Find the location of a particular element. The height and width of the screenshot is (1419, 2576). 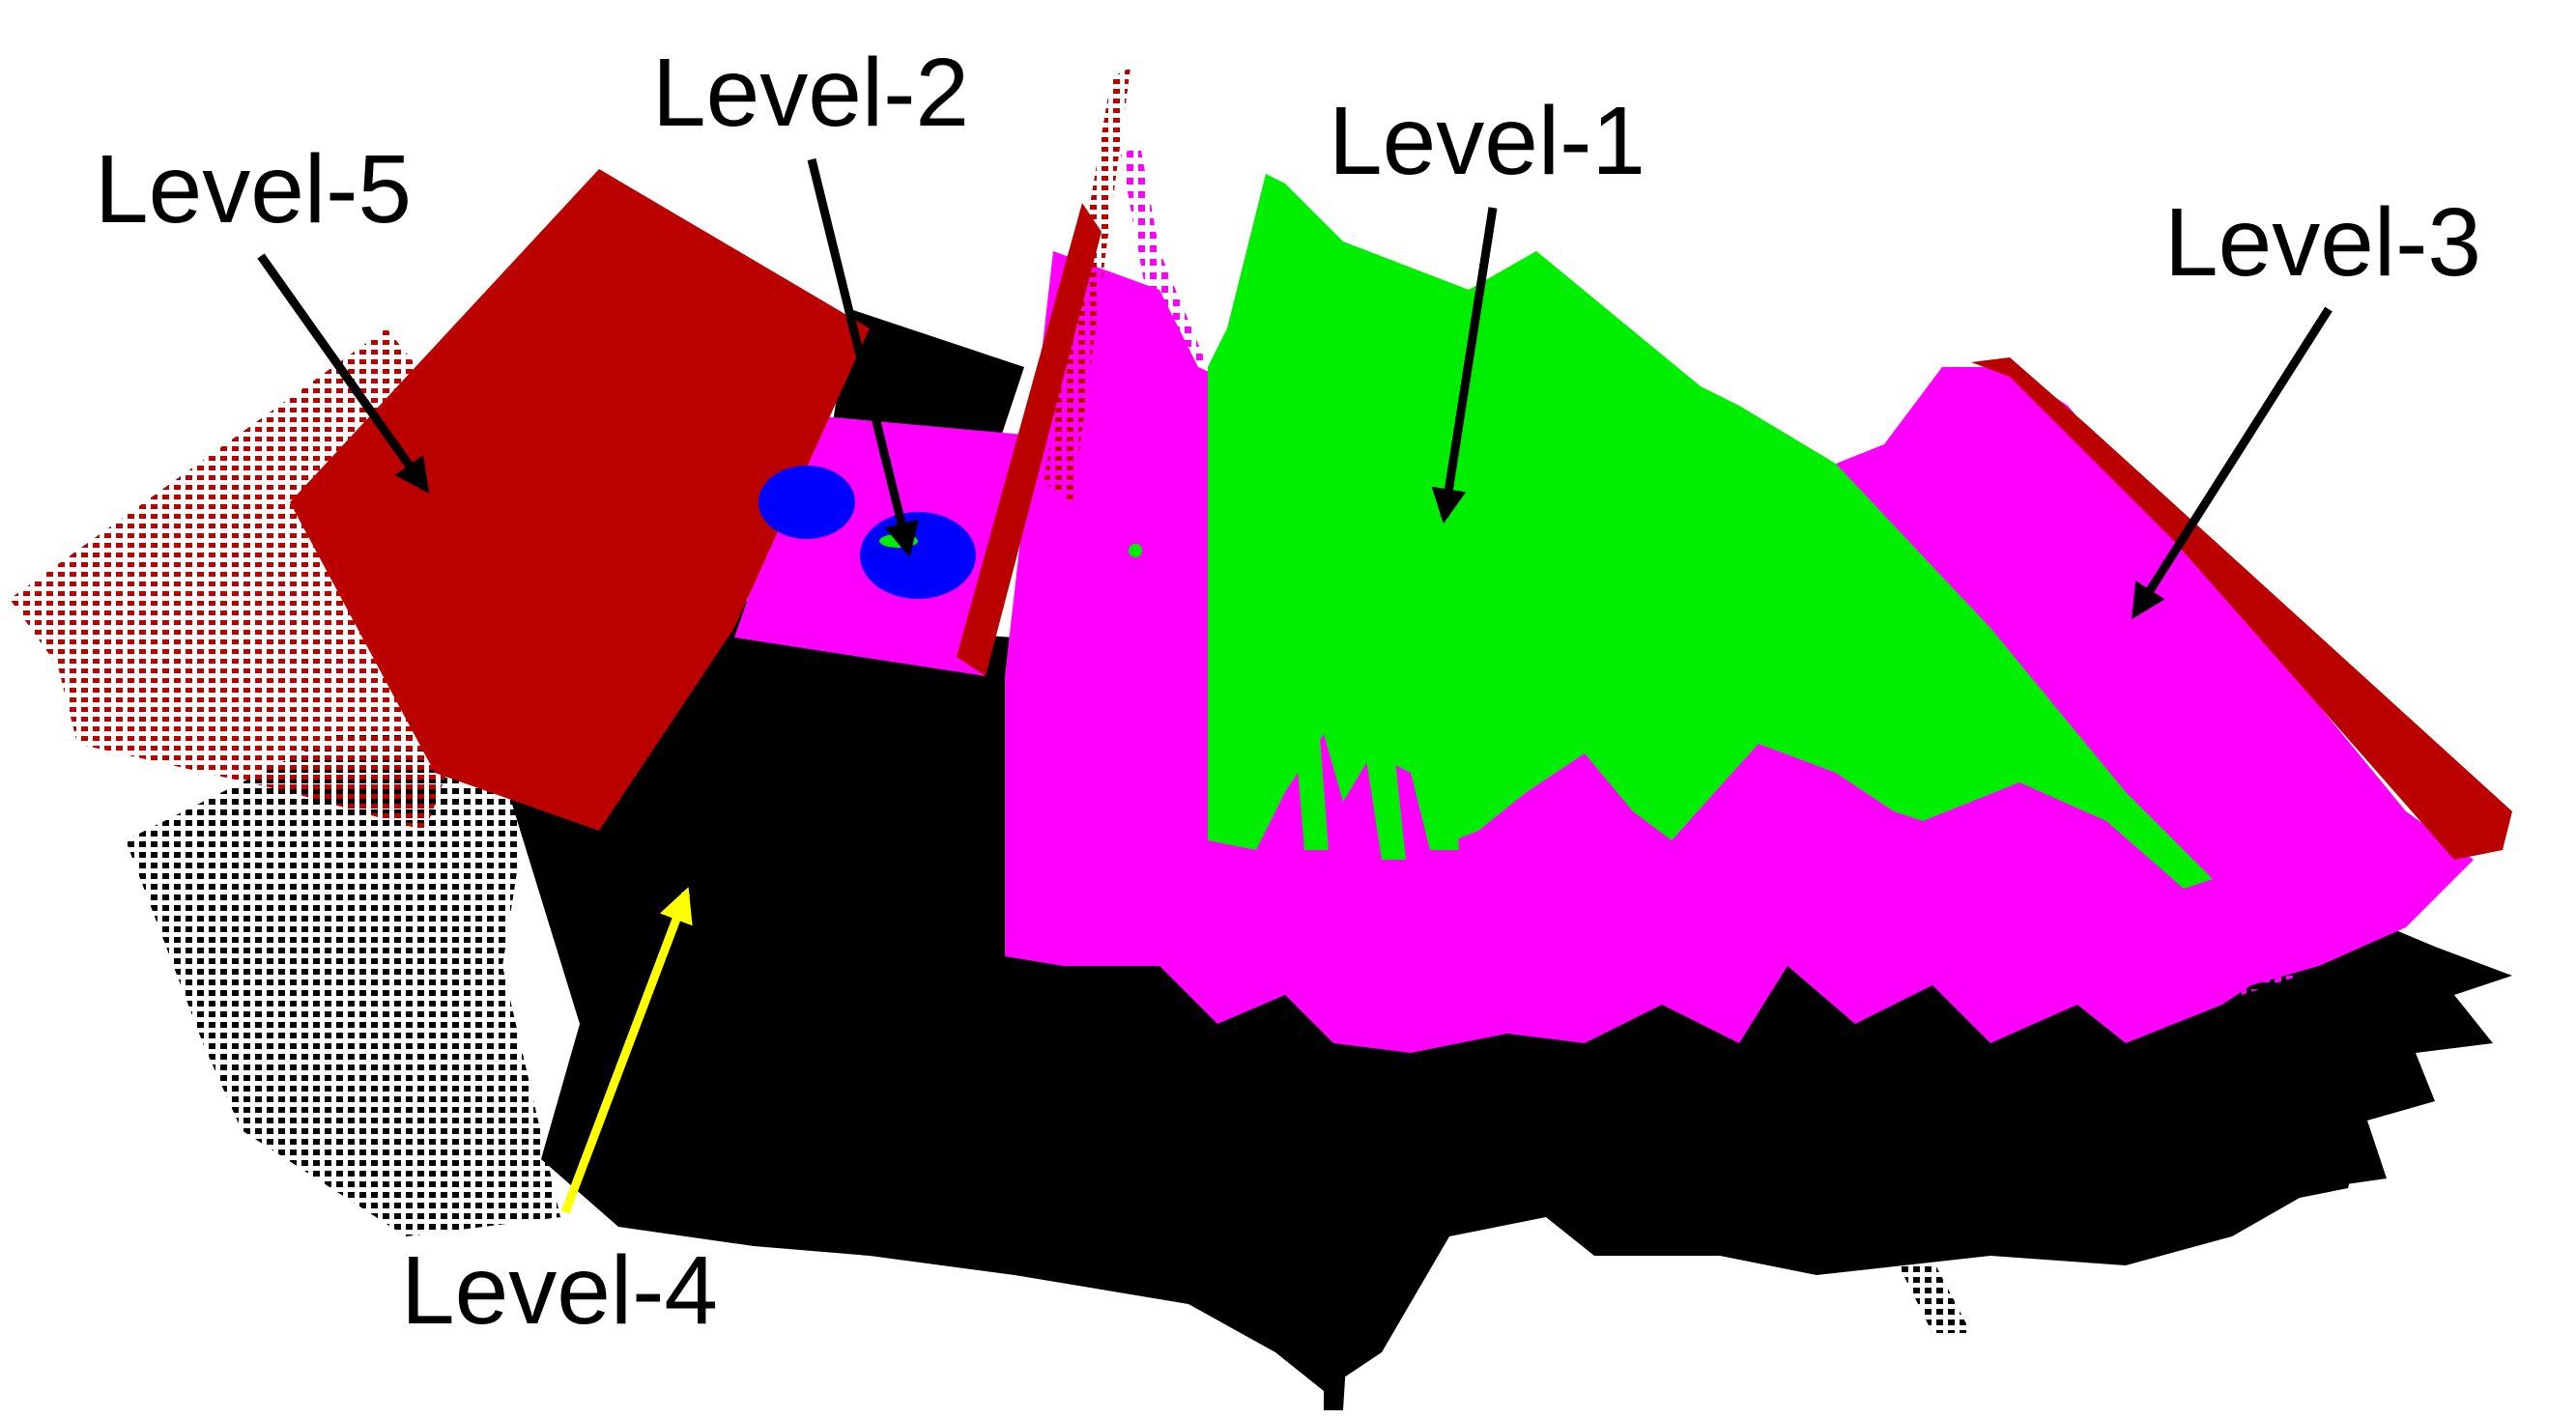

level1-spike-b is located at coordinates (1384, 792).